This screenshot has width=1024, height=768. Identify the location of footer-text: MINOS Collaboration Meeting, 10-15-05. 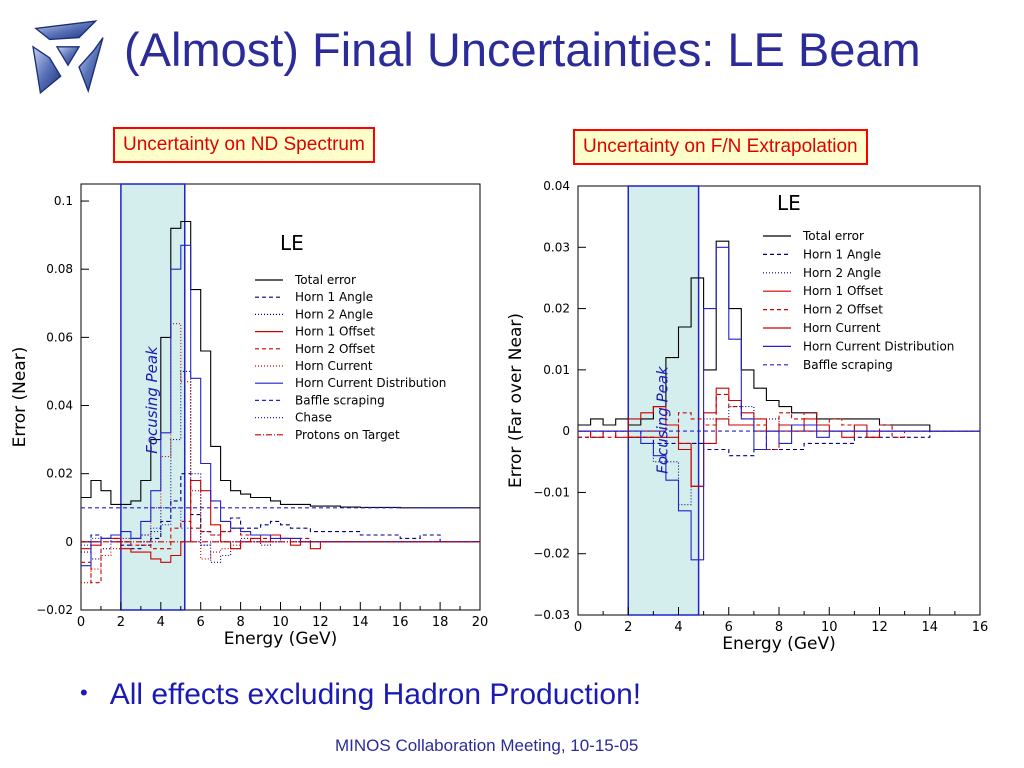
(487, 745).